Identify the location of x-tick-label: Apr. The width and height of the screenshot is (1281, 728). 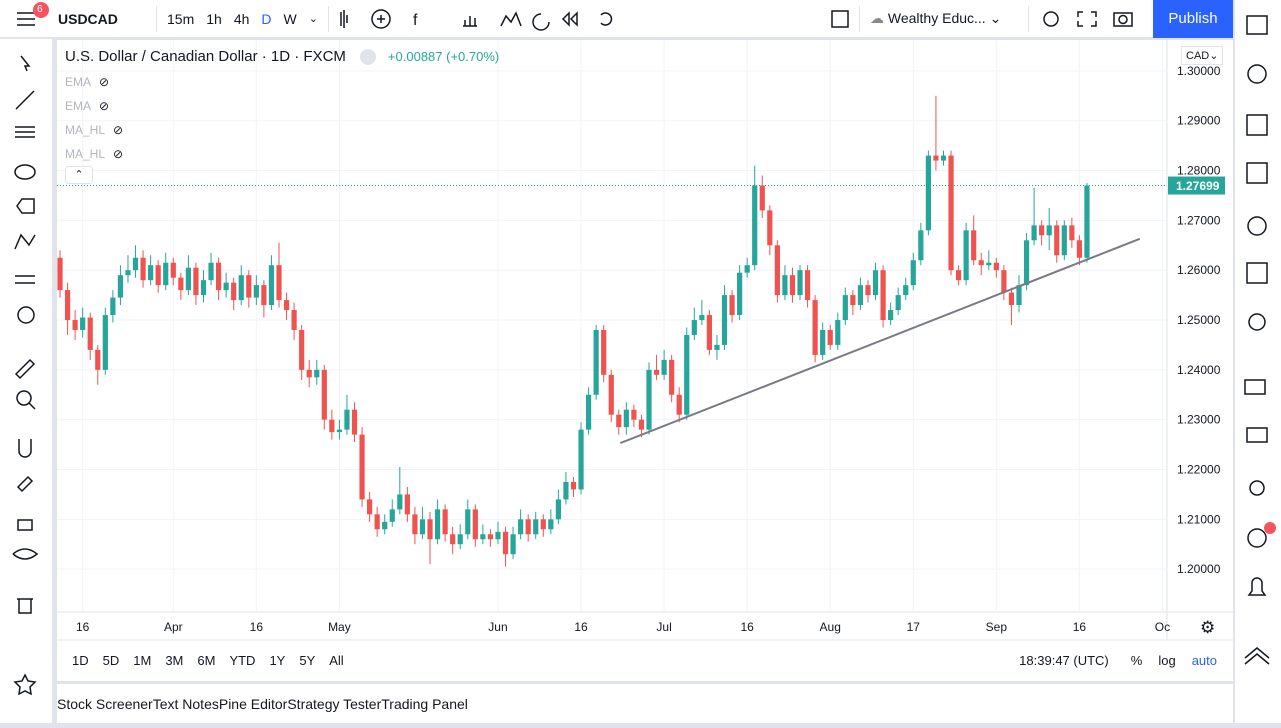
(173, 627).